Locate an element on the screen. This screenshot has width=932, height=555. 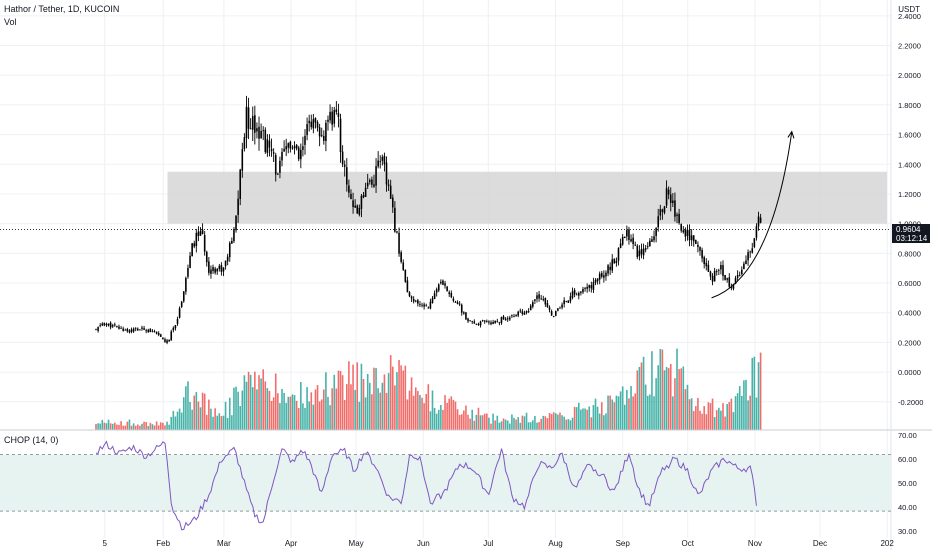
currency-label: USDT is located at coordinates (909, 9).